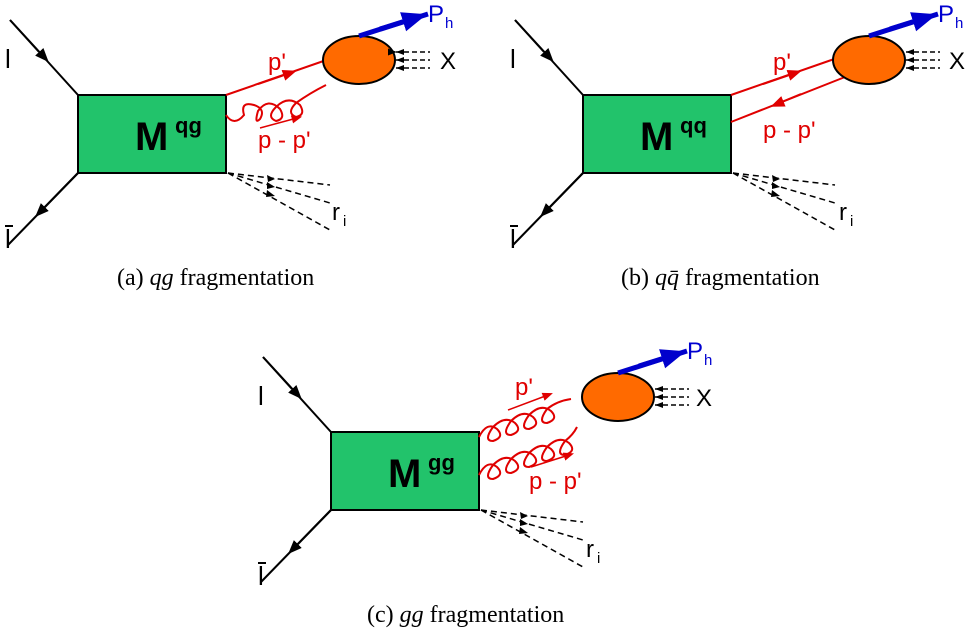  Describe the element at coordinates (638, 278) in the screenshot. I see `caption-prefix: (b)` at that location.